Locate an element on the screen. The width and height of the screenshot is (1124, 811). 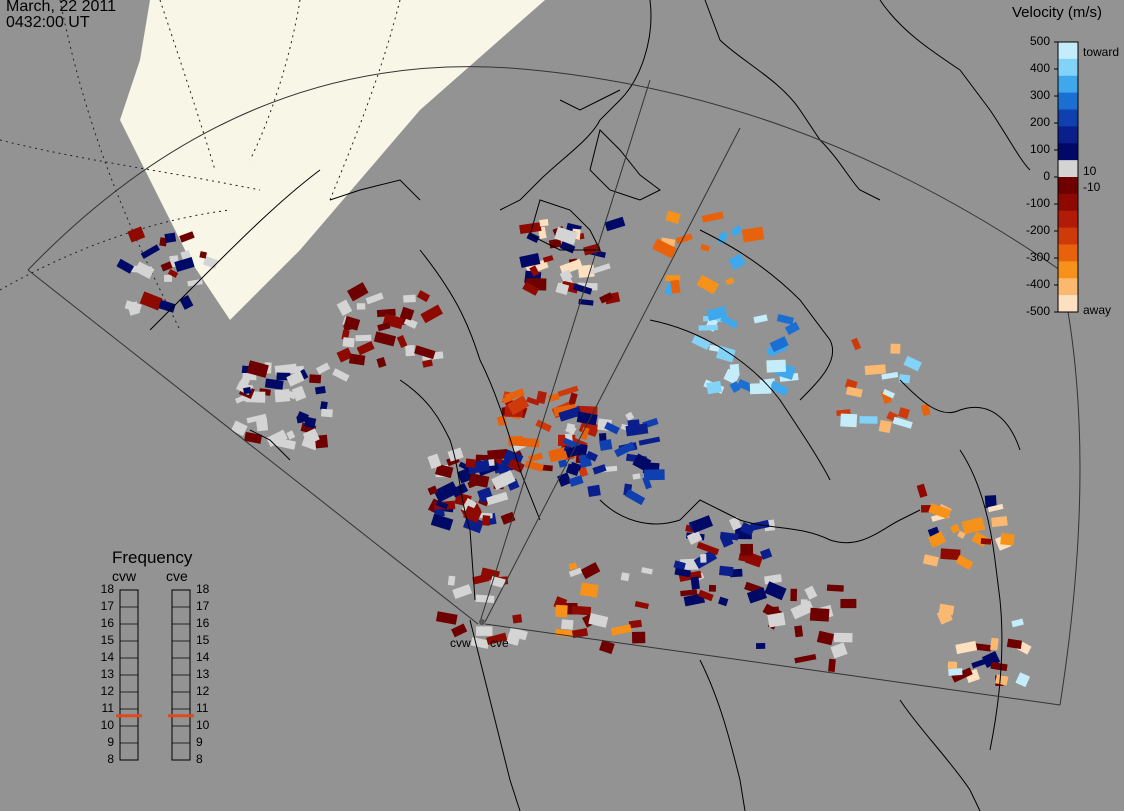
velocity-colorbar is located at coordinates (1066, 177).